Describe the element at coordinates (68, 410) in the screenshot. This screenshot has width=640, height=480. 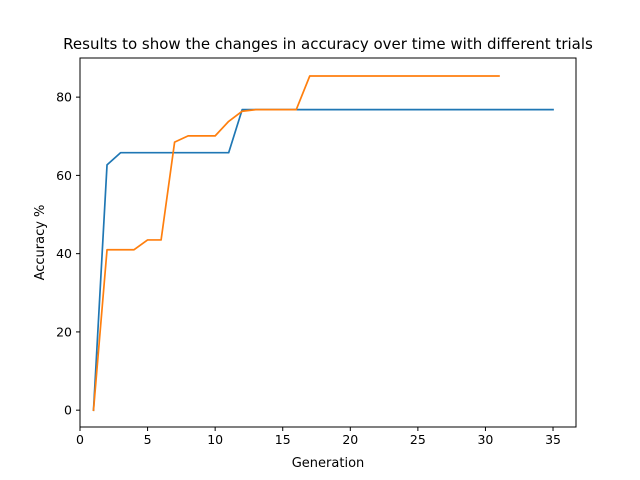
I see `y-tick-label: 0` at that location.